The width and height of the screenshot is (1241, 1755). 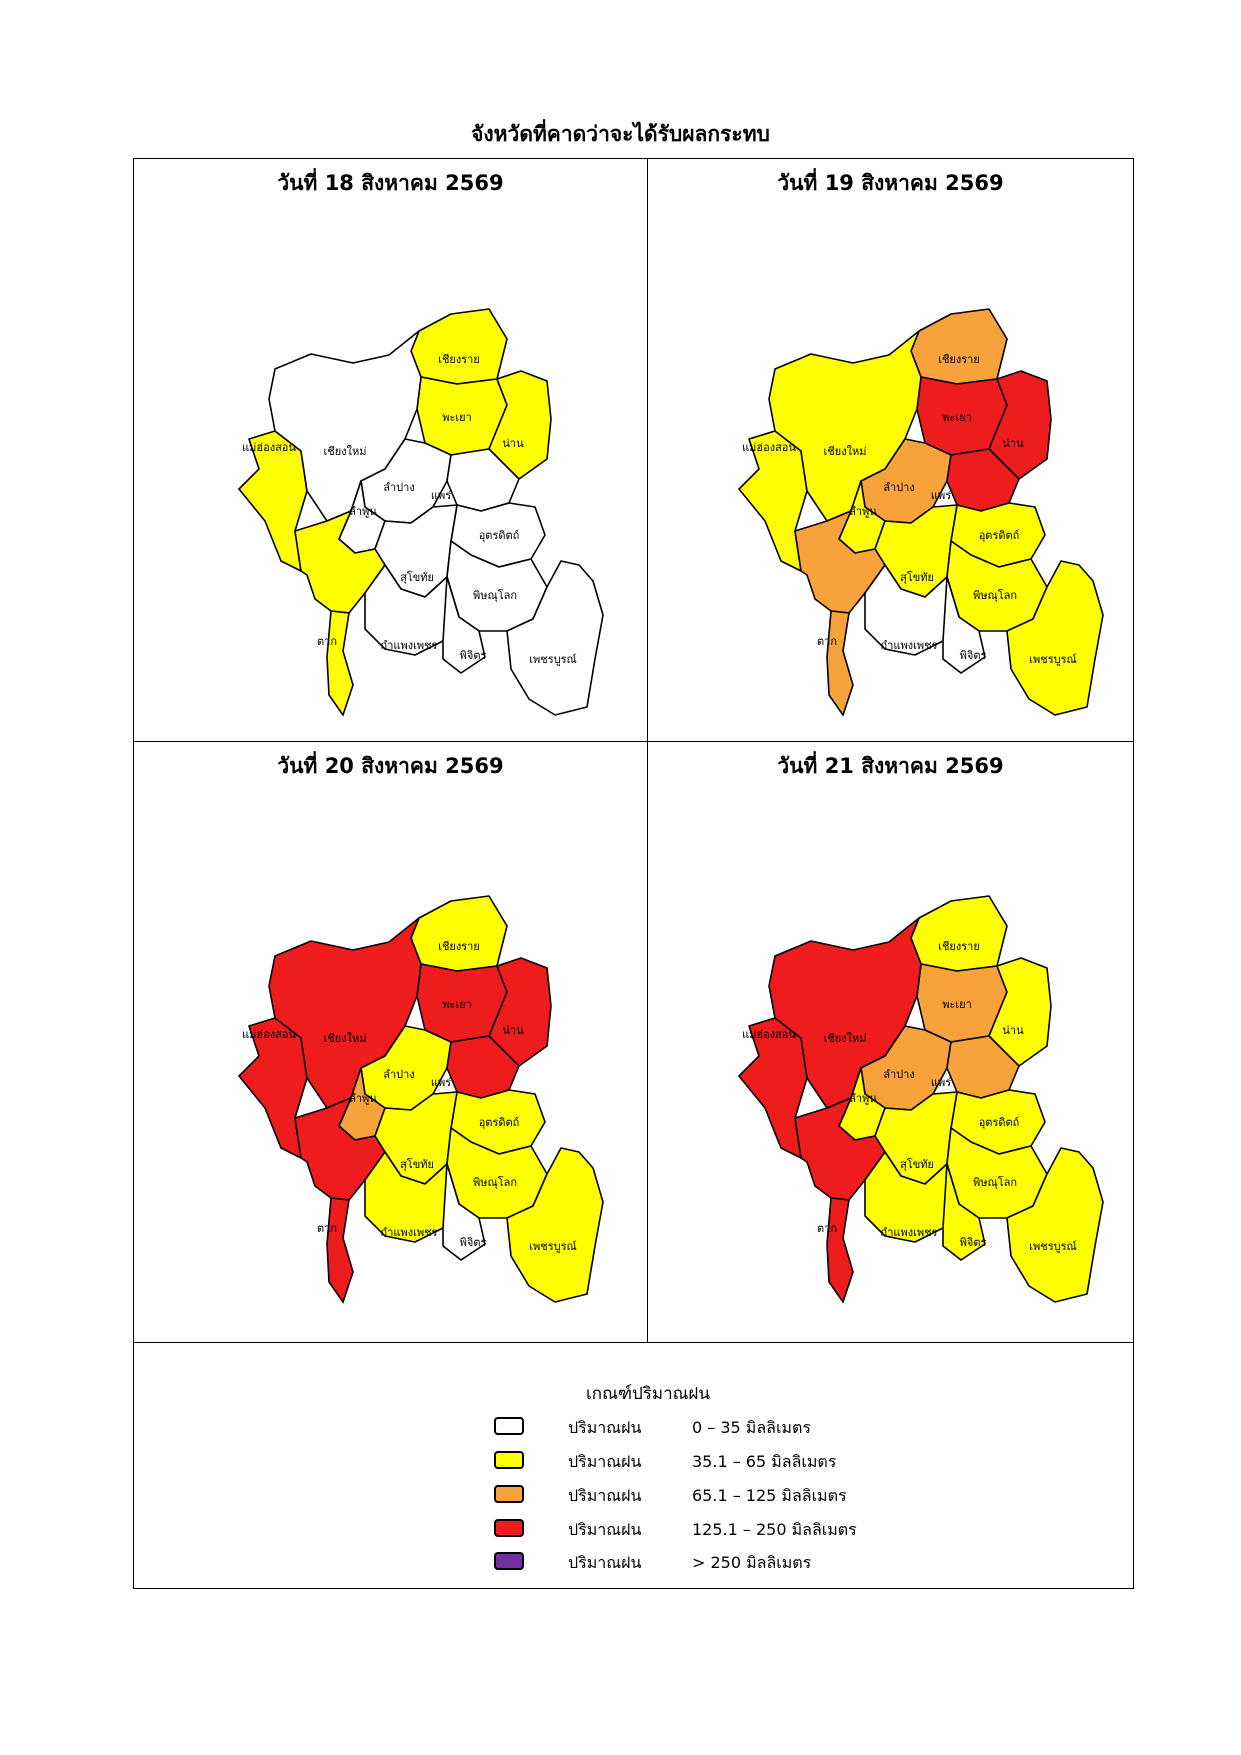 What do you see at coordinates (764, 1461) in the screenshot?
I see `legend-range: 35.1 – 65 มิลลิเมตร` at bounding box center [764, 1461].